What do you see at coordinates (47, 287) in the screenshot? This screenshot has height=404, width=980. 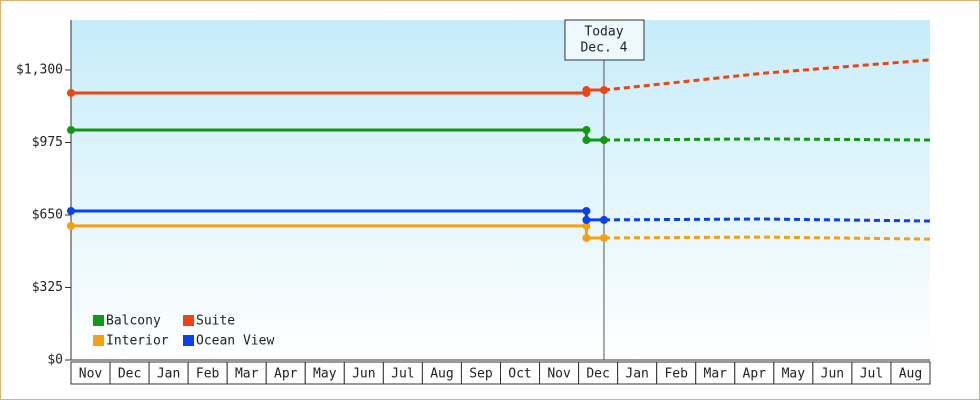 I see `y-tick-label: $325` at bounding box center [47, 287].